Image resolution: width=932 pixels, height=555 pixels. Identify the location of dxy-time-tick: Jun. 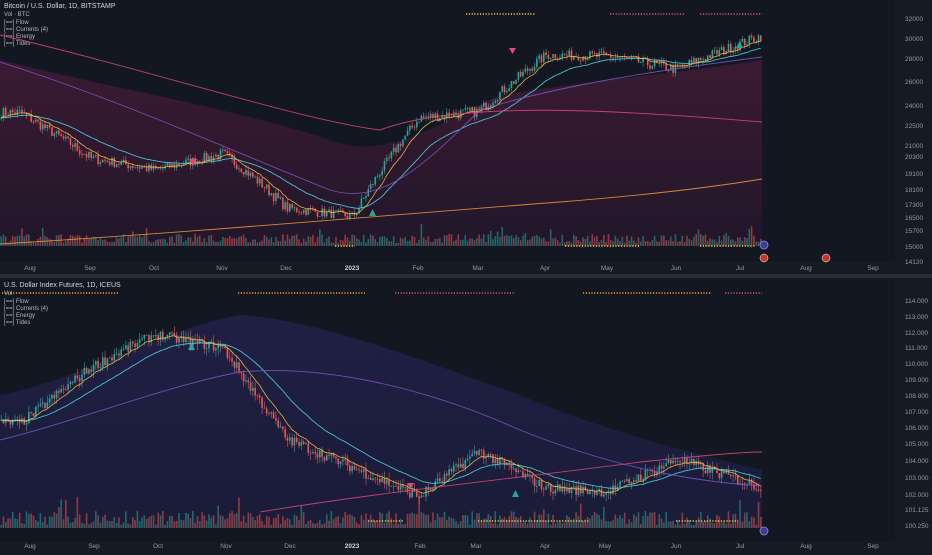
(676, 546).